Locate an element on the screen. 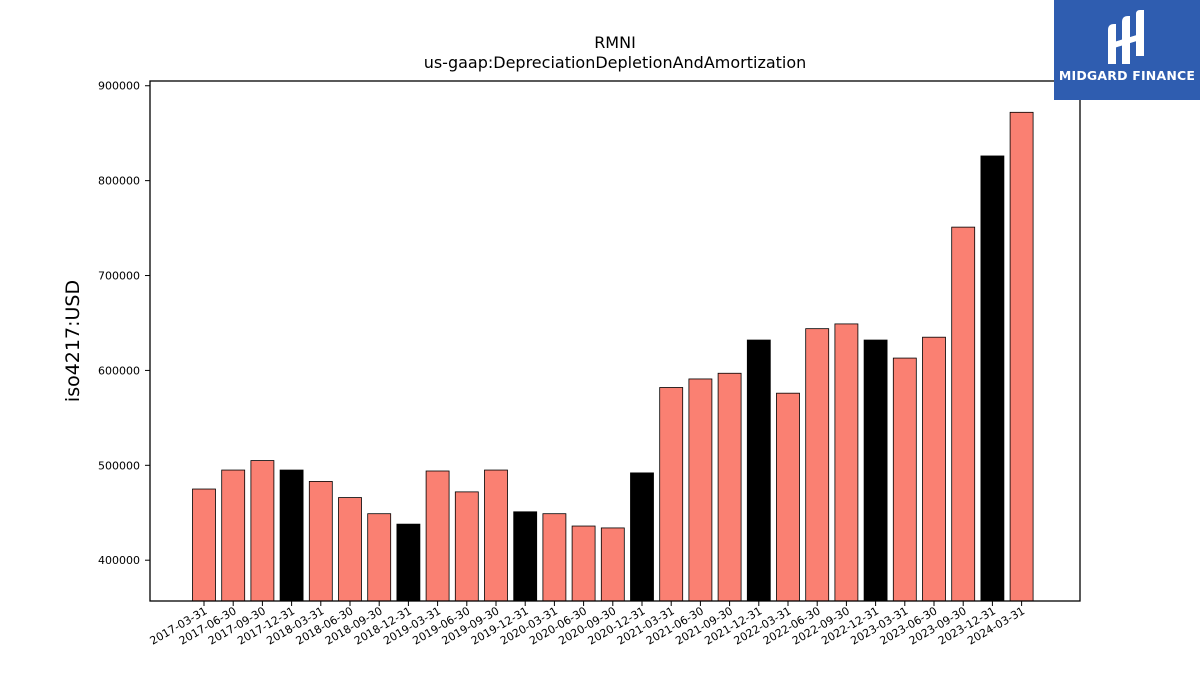  y-axis-label: iso4217:USD is located at coordinates (73, 341).